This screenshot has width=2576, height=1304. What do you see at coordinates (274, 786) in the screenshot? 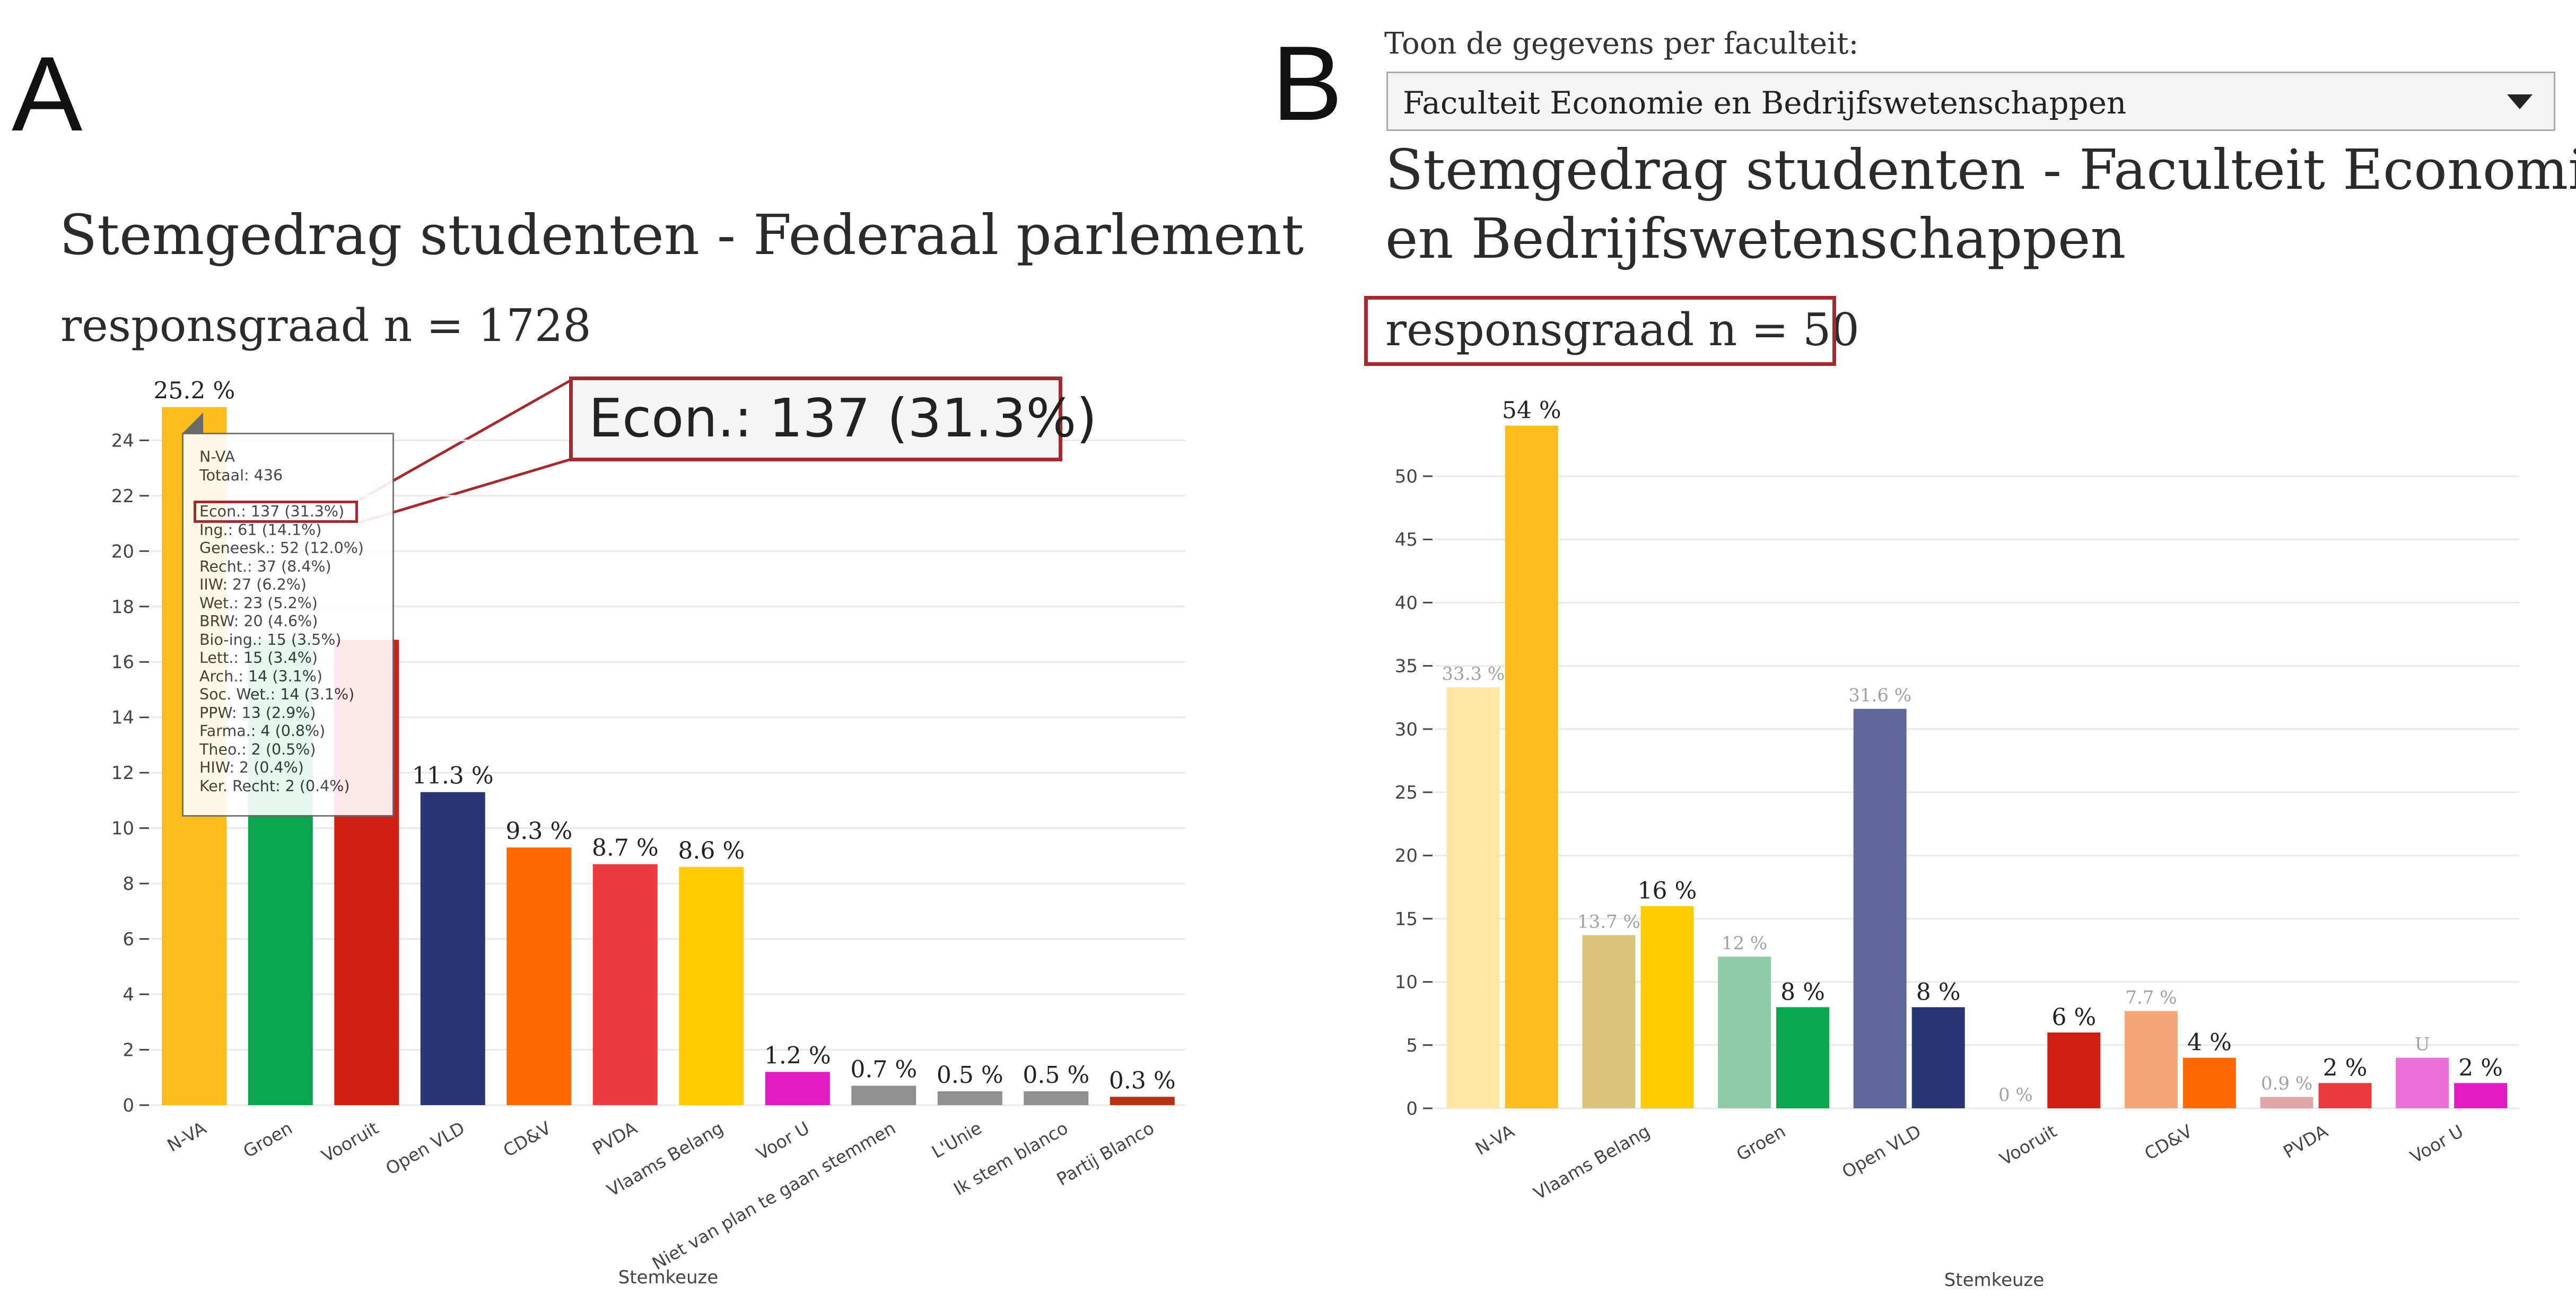
I see `tooltip-line: Ker. Recht: 2 (0.4%)` at bounding box center [274, 786].